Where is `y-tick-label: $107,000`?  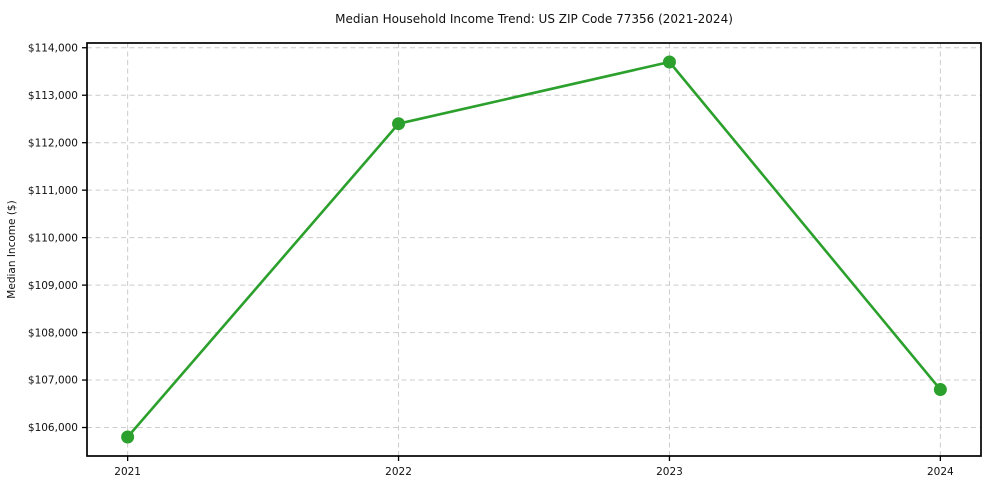 y-tick-label: $107,000 is located at coordinates (53, 381).